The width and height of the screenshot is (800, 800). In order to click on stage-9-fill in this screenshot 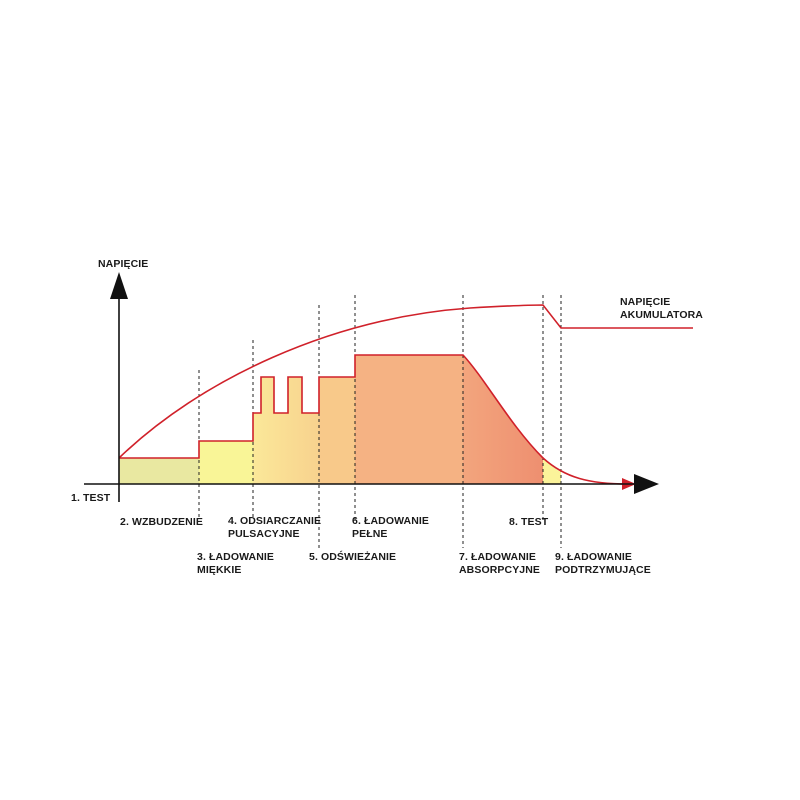, I will do `click(552, 471)`.